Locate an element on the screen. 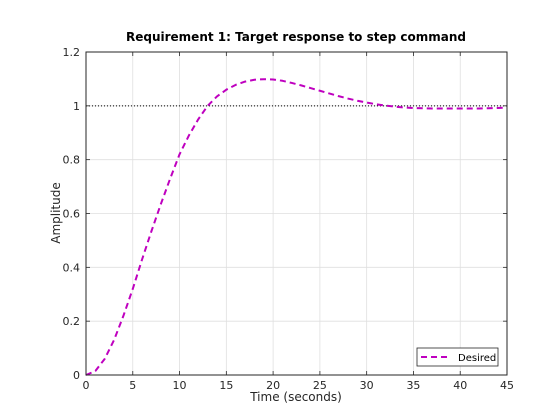 The height and width of the screenshot is (420, 560). legend-box is located at coordinates (457, 357).